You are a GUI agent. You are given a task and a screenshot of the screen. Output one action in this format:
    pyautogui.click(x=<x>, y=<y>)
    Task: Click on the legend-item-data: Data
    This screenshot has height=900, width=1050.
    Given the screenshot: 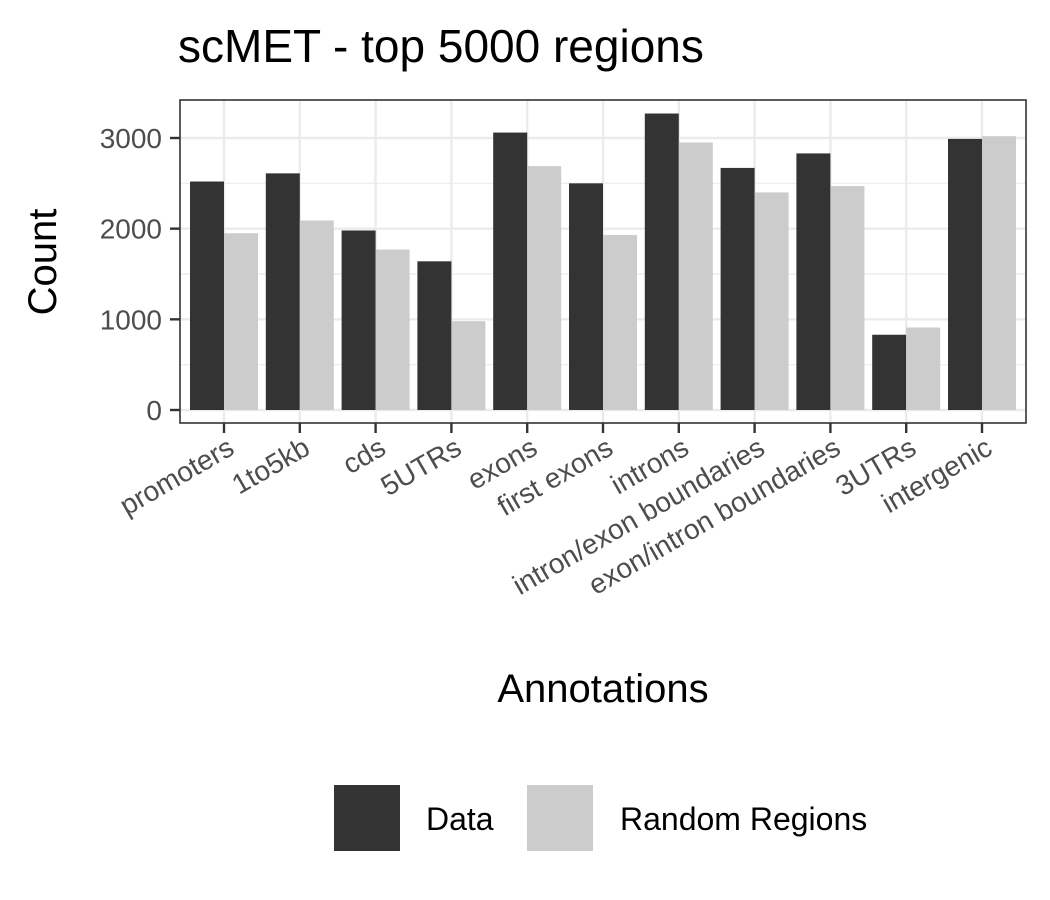 What is the action you would take?
    pyautogui.click(x=414, y=818)
    